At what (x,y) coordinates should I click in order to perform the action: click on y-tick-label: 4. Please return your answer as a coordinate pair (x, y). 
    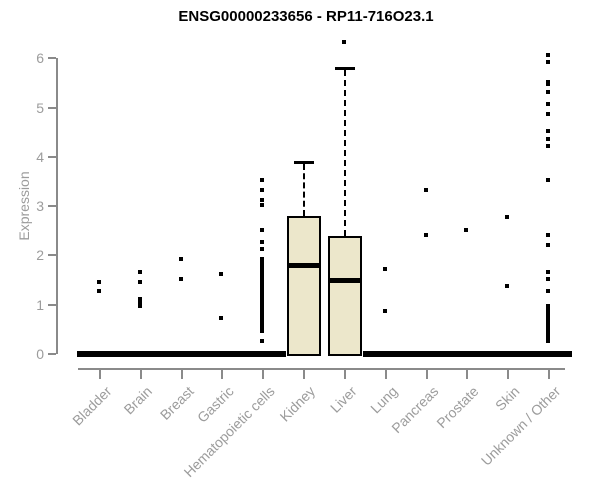
    Looking at the image, I should click on (40, 157).